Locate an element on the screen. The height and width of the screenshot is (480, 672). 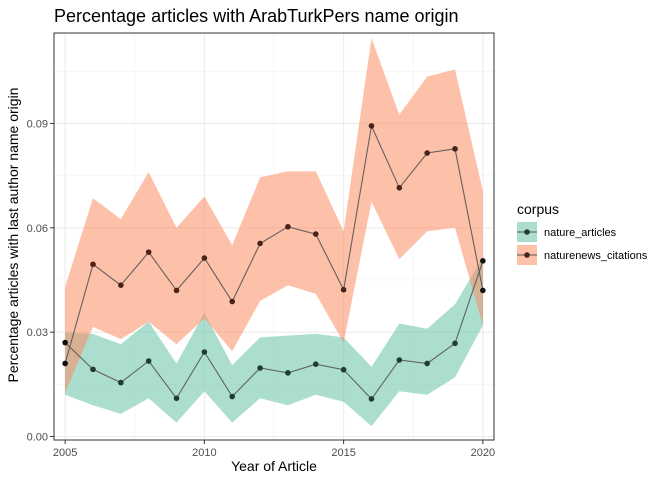
y-tick-label: 0.00 is located at coordinates (37, 438).